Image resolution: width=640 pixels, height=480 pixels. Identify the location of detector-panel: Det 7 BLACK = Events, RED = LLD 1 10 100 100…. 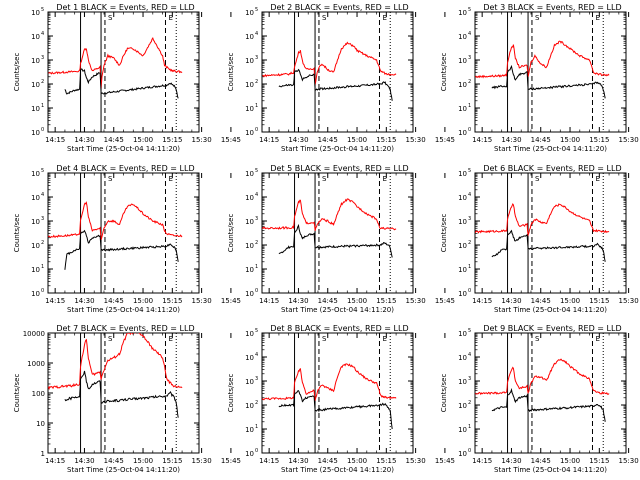
(127, 399).